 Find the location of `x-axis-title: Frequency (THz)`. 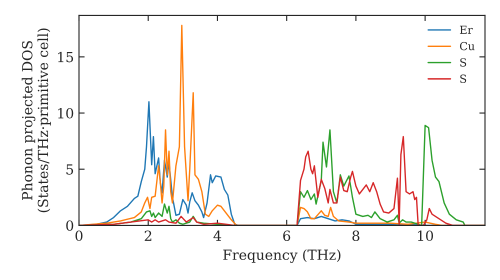

x-axis-title: Frequency (THz) is located at coordinates (281, 256).